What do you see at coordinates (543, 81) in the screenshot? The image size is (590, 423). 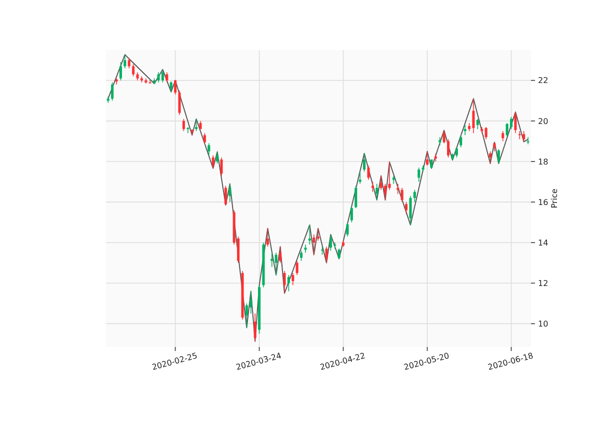 I see `y-tick-label: 22` at bounding box center [543, 81].